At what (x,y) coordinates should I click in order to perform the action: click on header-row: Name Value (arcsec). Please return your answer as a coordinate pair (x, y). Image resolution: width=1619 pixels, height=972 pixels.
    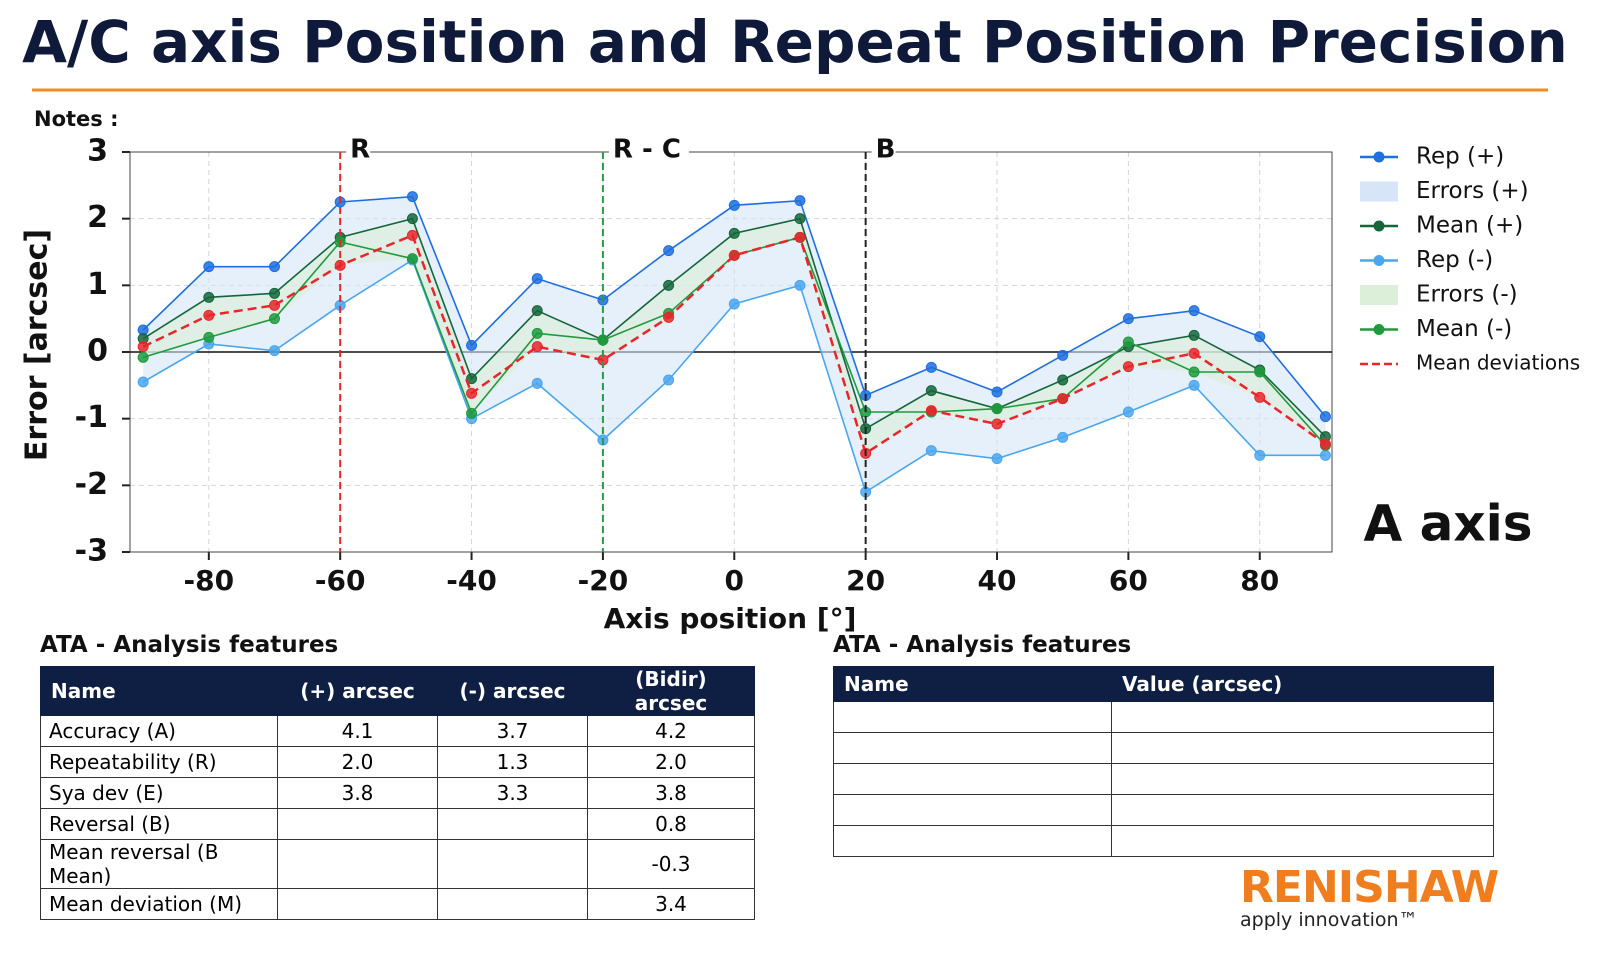
    Looking at the image, I should click on (1163, 684).